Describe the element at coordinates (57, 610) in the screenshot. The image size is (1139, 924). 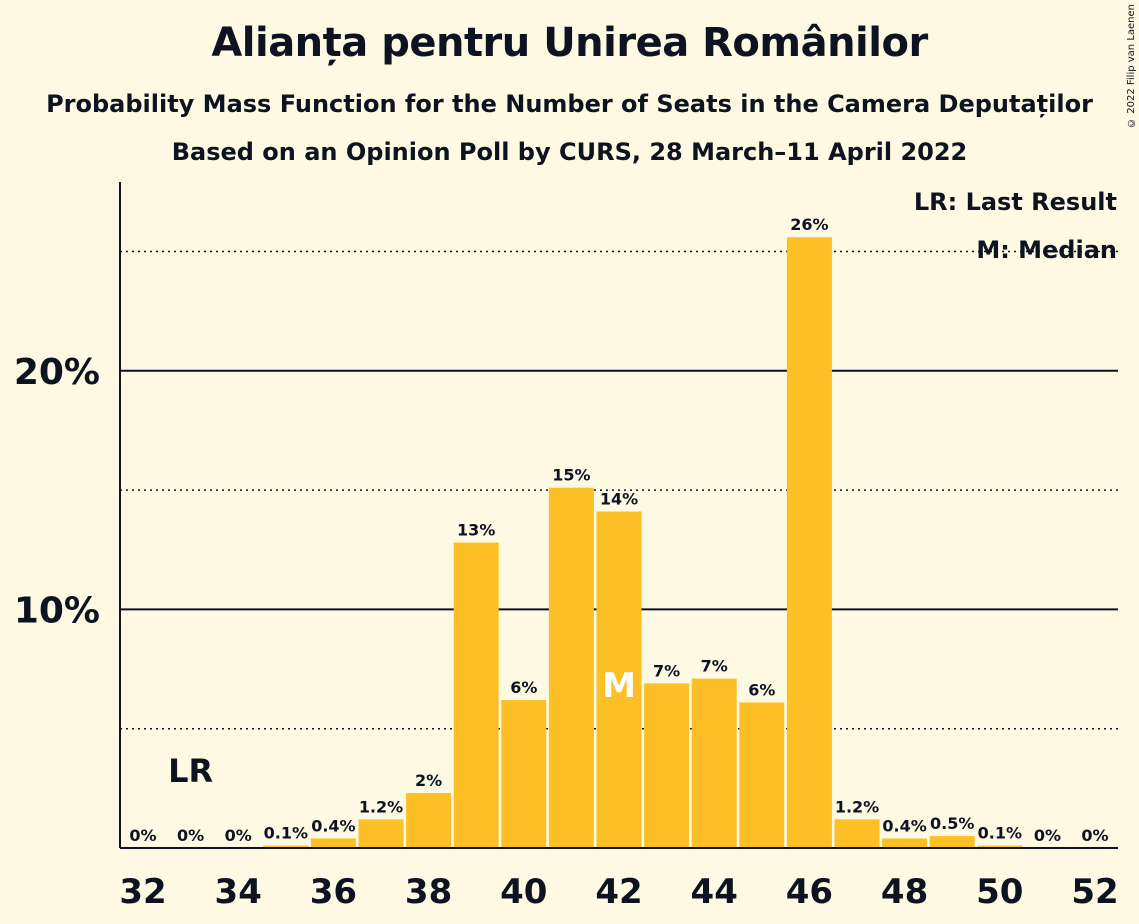
I see `y-tick-label: 10%` at that location.